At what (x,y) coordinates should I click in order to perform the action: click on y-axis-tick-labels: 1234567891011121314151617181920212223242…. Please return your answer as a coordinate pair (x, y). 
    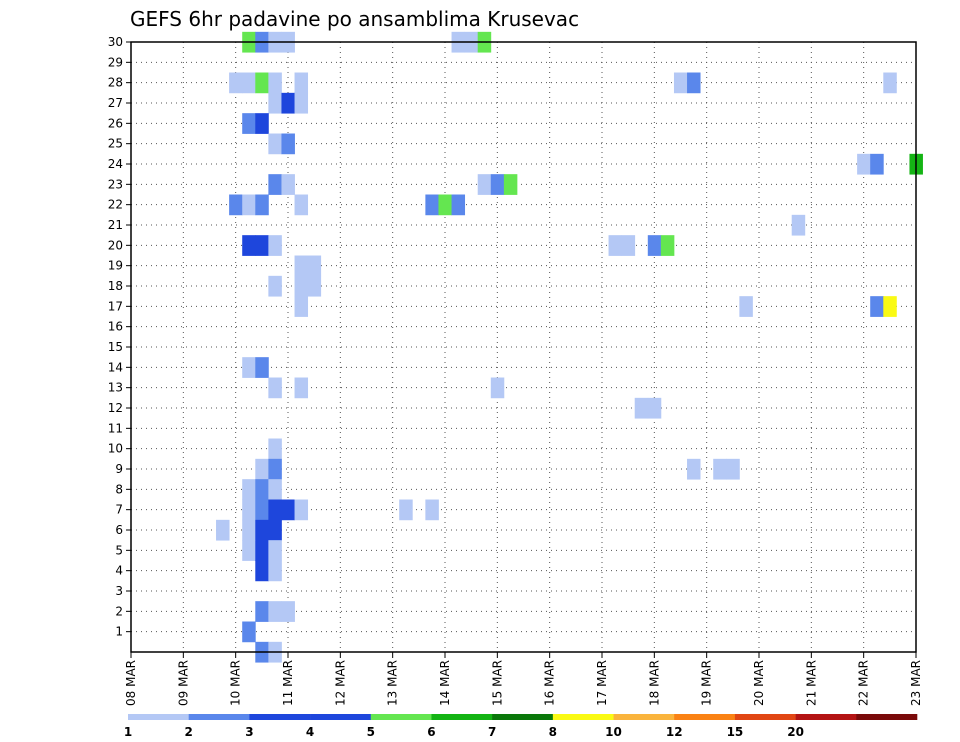
    Looking at the image, I should click on (115, 337).